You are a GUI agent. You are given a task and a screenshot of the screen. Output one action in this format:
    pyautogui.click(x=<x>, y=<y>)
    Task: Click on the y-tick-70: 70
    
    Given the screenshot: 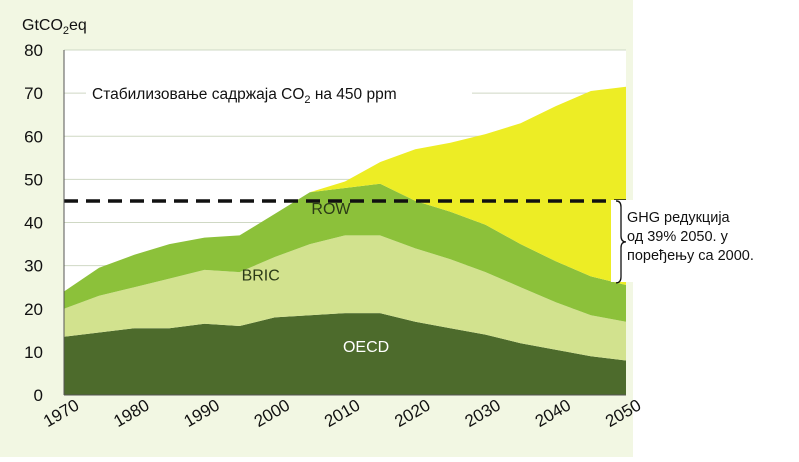 What is the action you would take?
    pyautogui.click(x=33, y=93)
    